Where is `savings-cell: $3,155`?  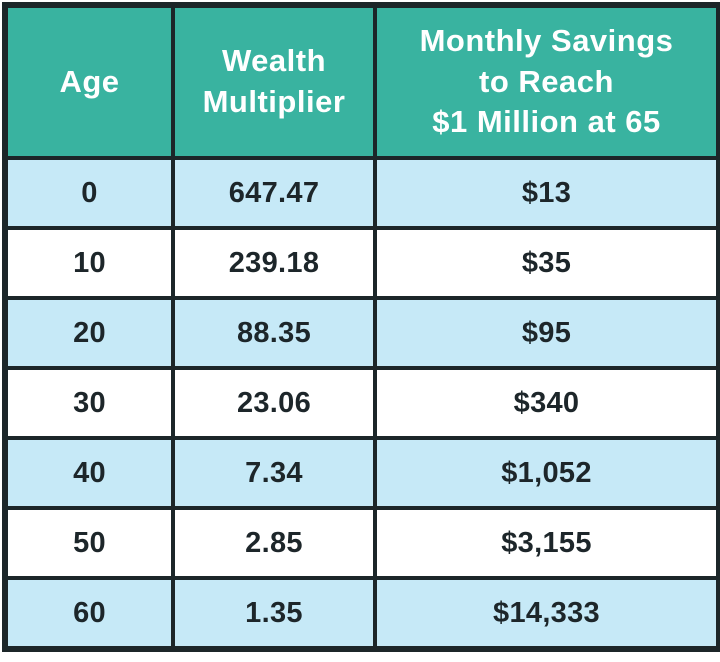
savings-cell: $3,155 is located at coordinates (546, 543).